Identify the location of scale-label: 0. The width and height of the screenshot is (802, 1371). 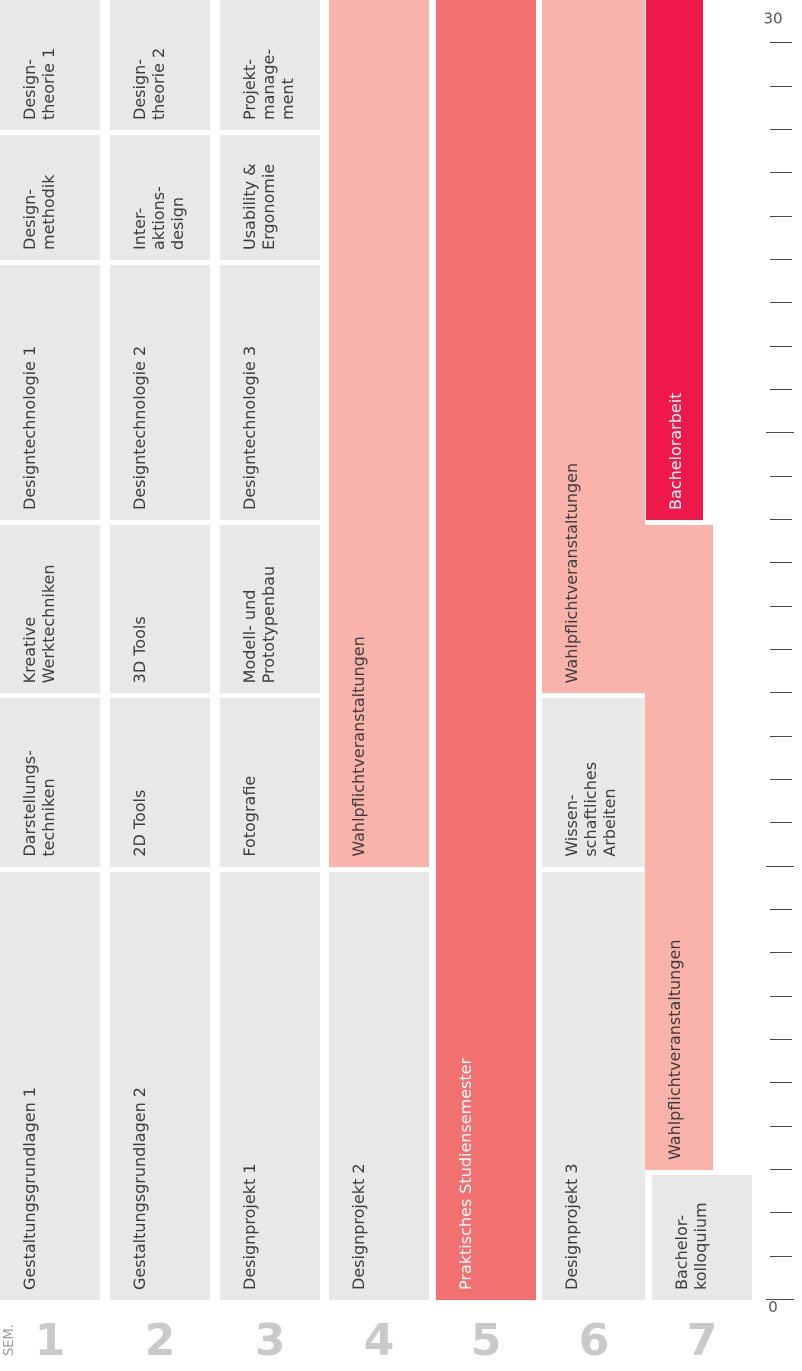
(773, 1307).